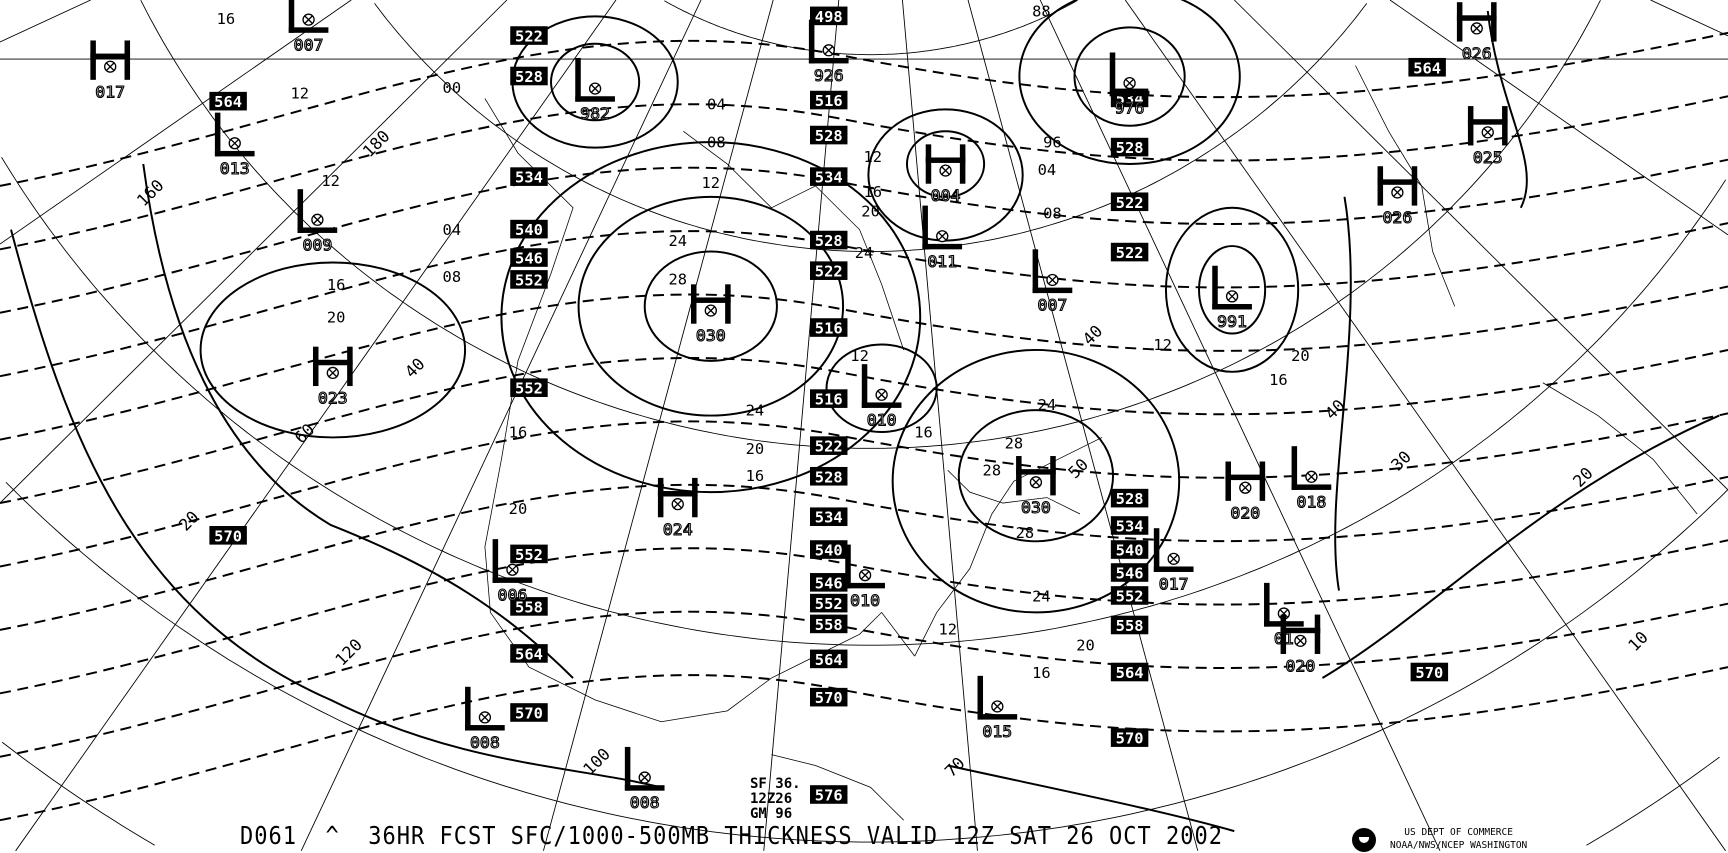  I want to click on pressure-value: 006, so click(513, 594).